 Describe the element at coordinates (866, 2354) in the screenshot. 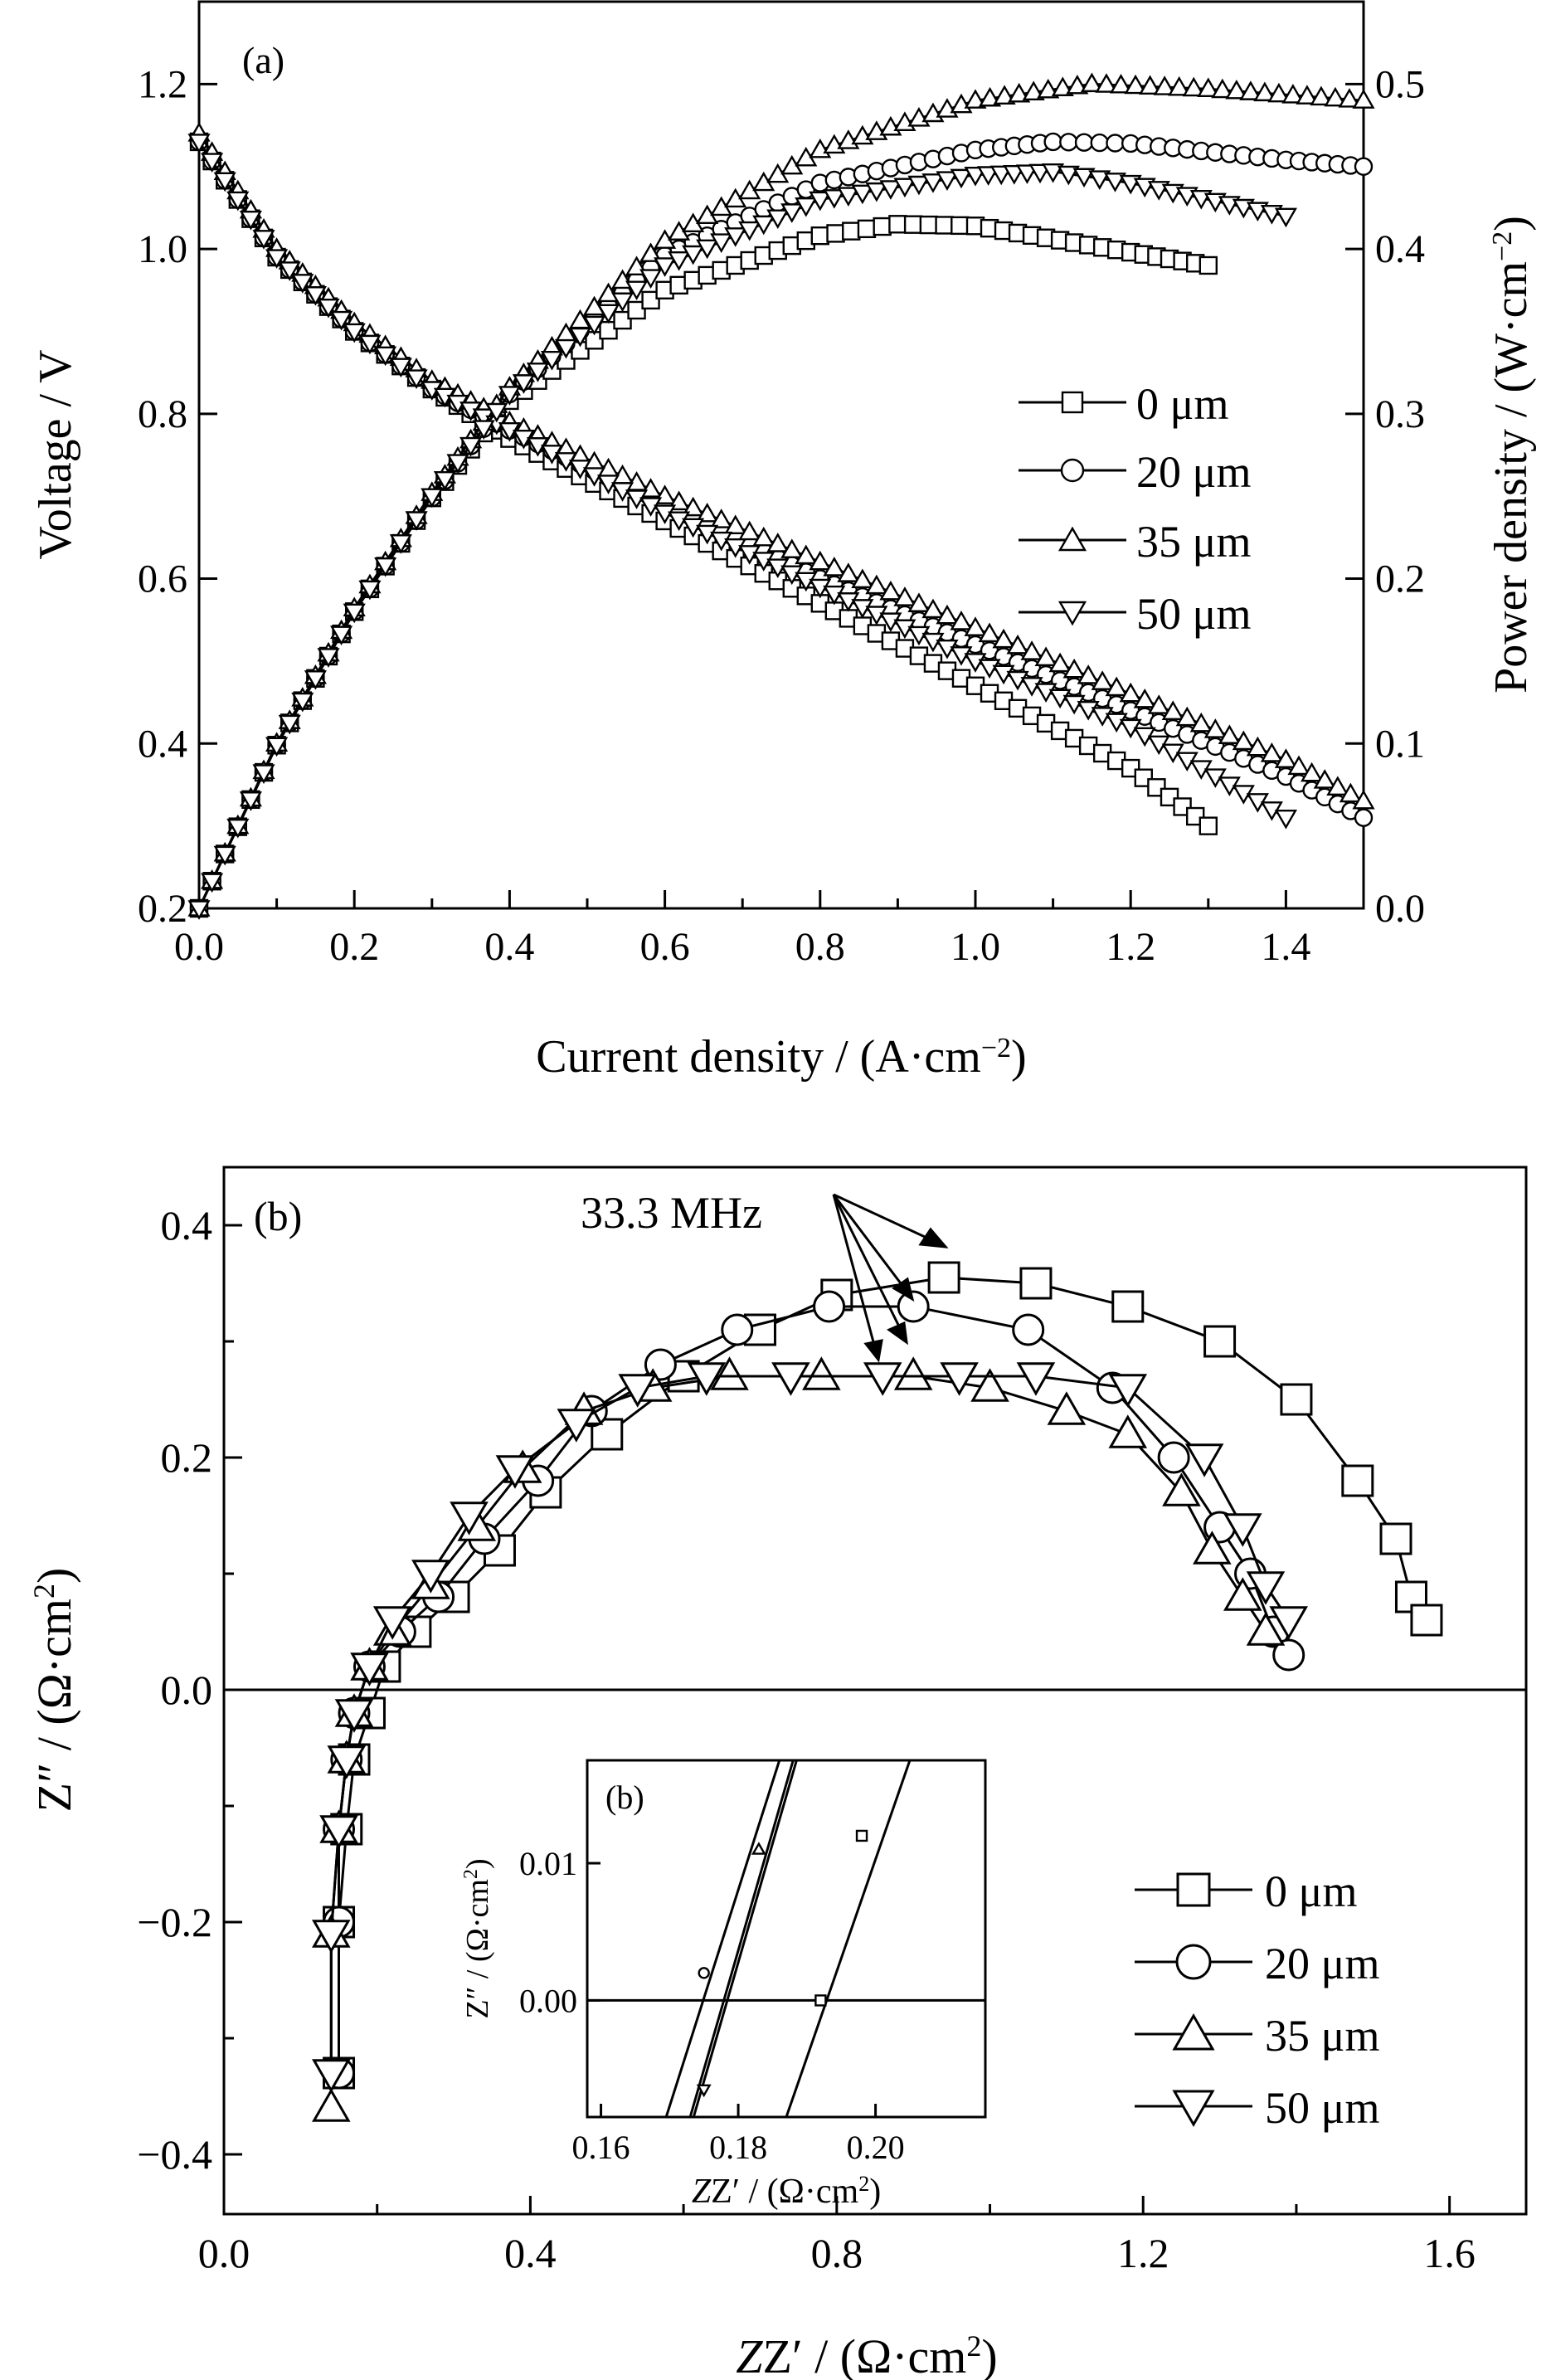

I see `panel-b-x-axis-title: ZZ′ / (Ω·cm2)` at that location.